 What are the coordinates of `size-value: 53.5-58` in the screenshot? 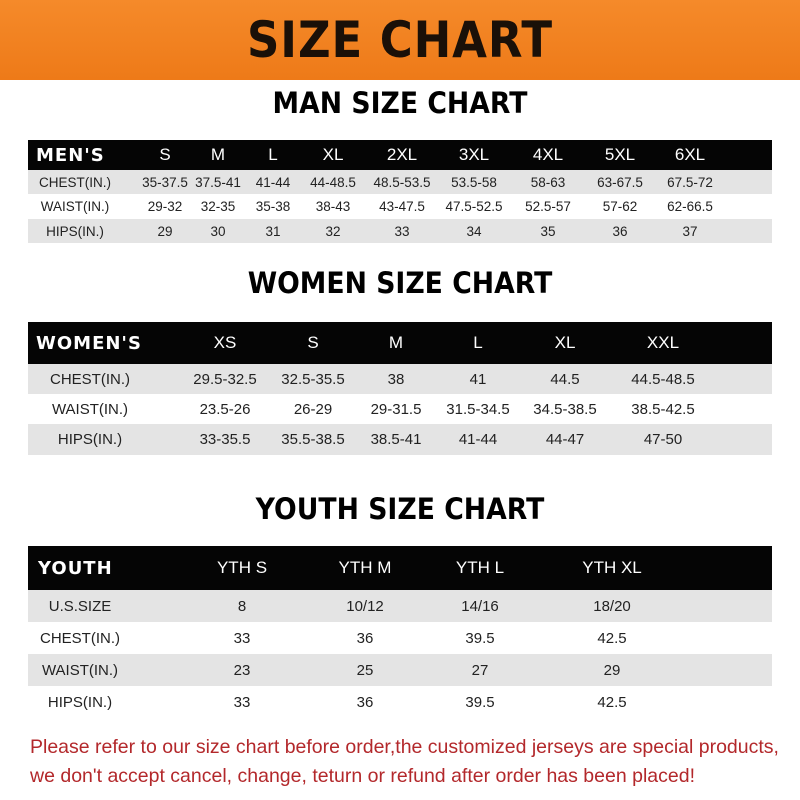 It's located at (474, 182).